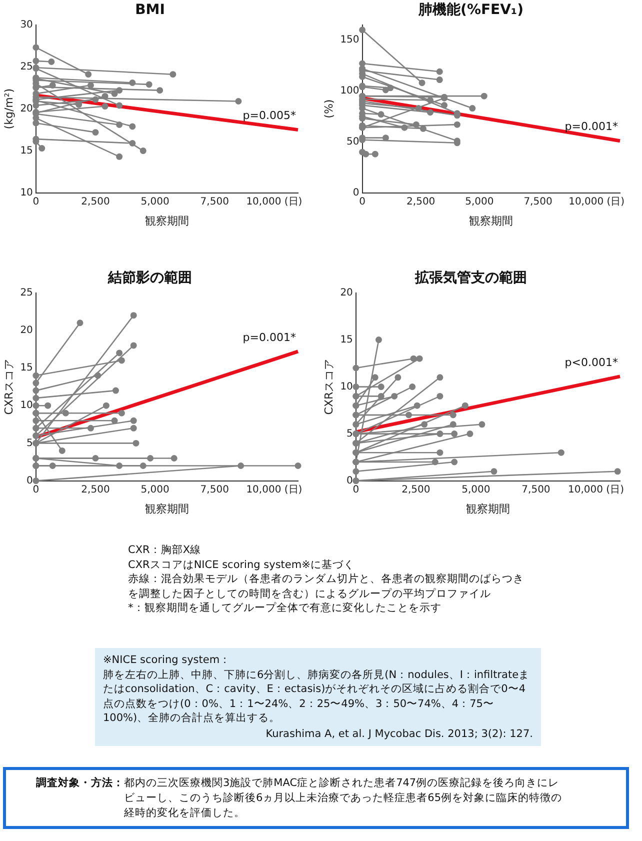  What do you see at coordinates (398, 733) in the screenshot?
I see `text: Kurashima A, et al. J Mycobac Dis. 2013; 3(2): 127.` at bounding box center [398, 733].